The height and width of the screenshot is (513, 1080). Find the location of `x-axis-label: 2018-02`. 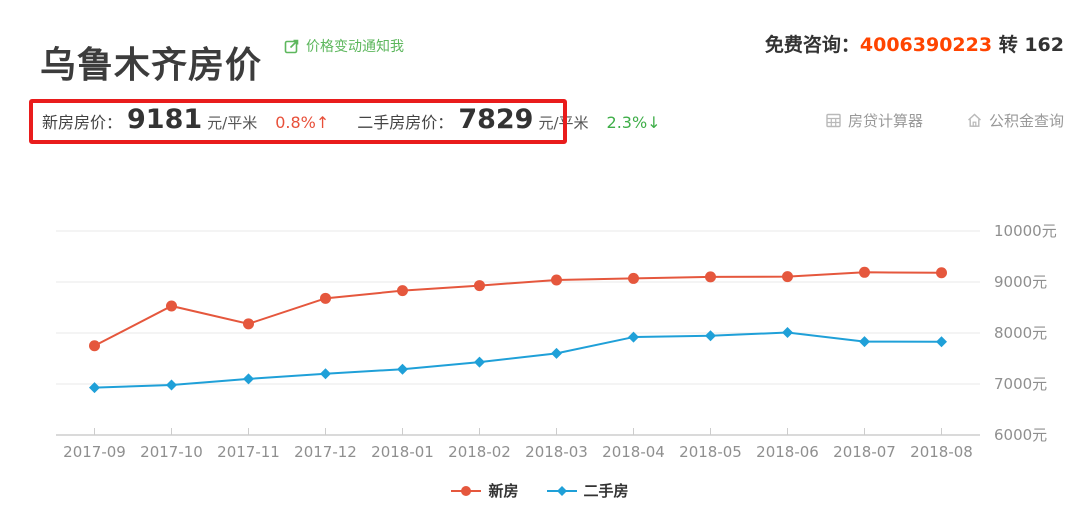

x-axis-label: 2018-02 is located at coordinates (479, 452).